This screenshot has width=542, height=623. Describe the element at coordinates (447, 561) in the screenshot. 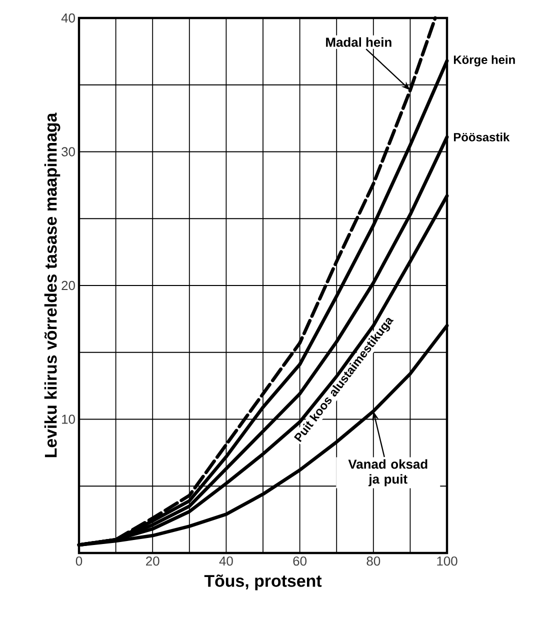

I see `x-tick-label: 100` at that location.